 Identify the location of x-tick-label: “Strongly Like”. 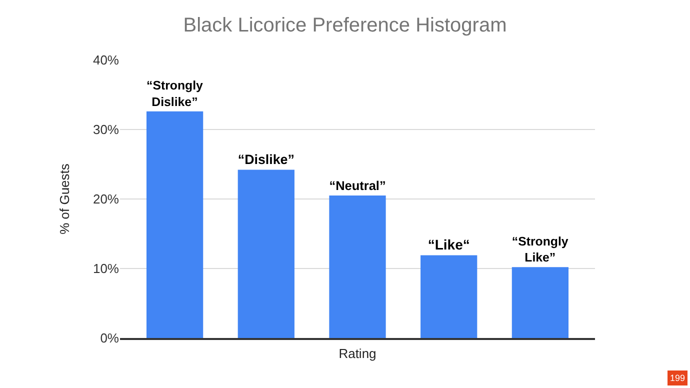
(540, 249).